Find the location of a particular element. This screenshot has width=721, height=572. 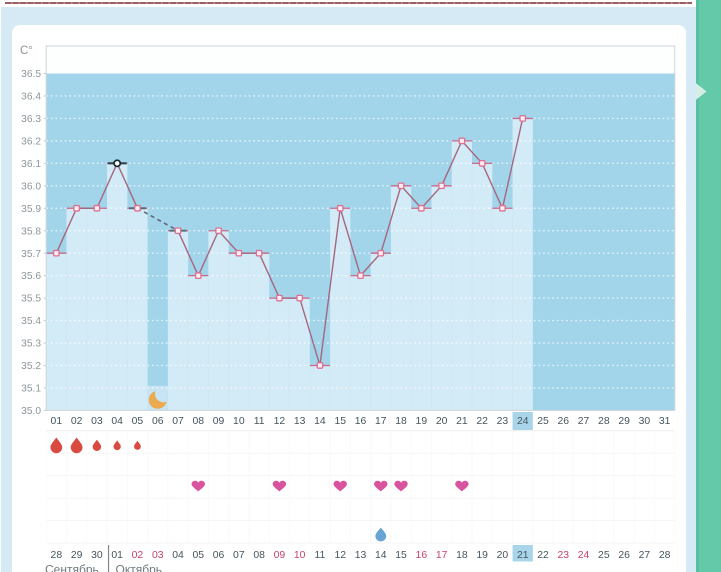

svg-text: 35.3 is located at coordinates (31, 344).